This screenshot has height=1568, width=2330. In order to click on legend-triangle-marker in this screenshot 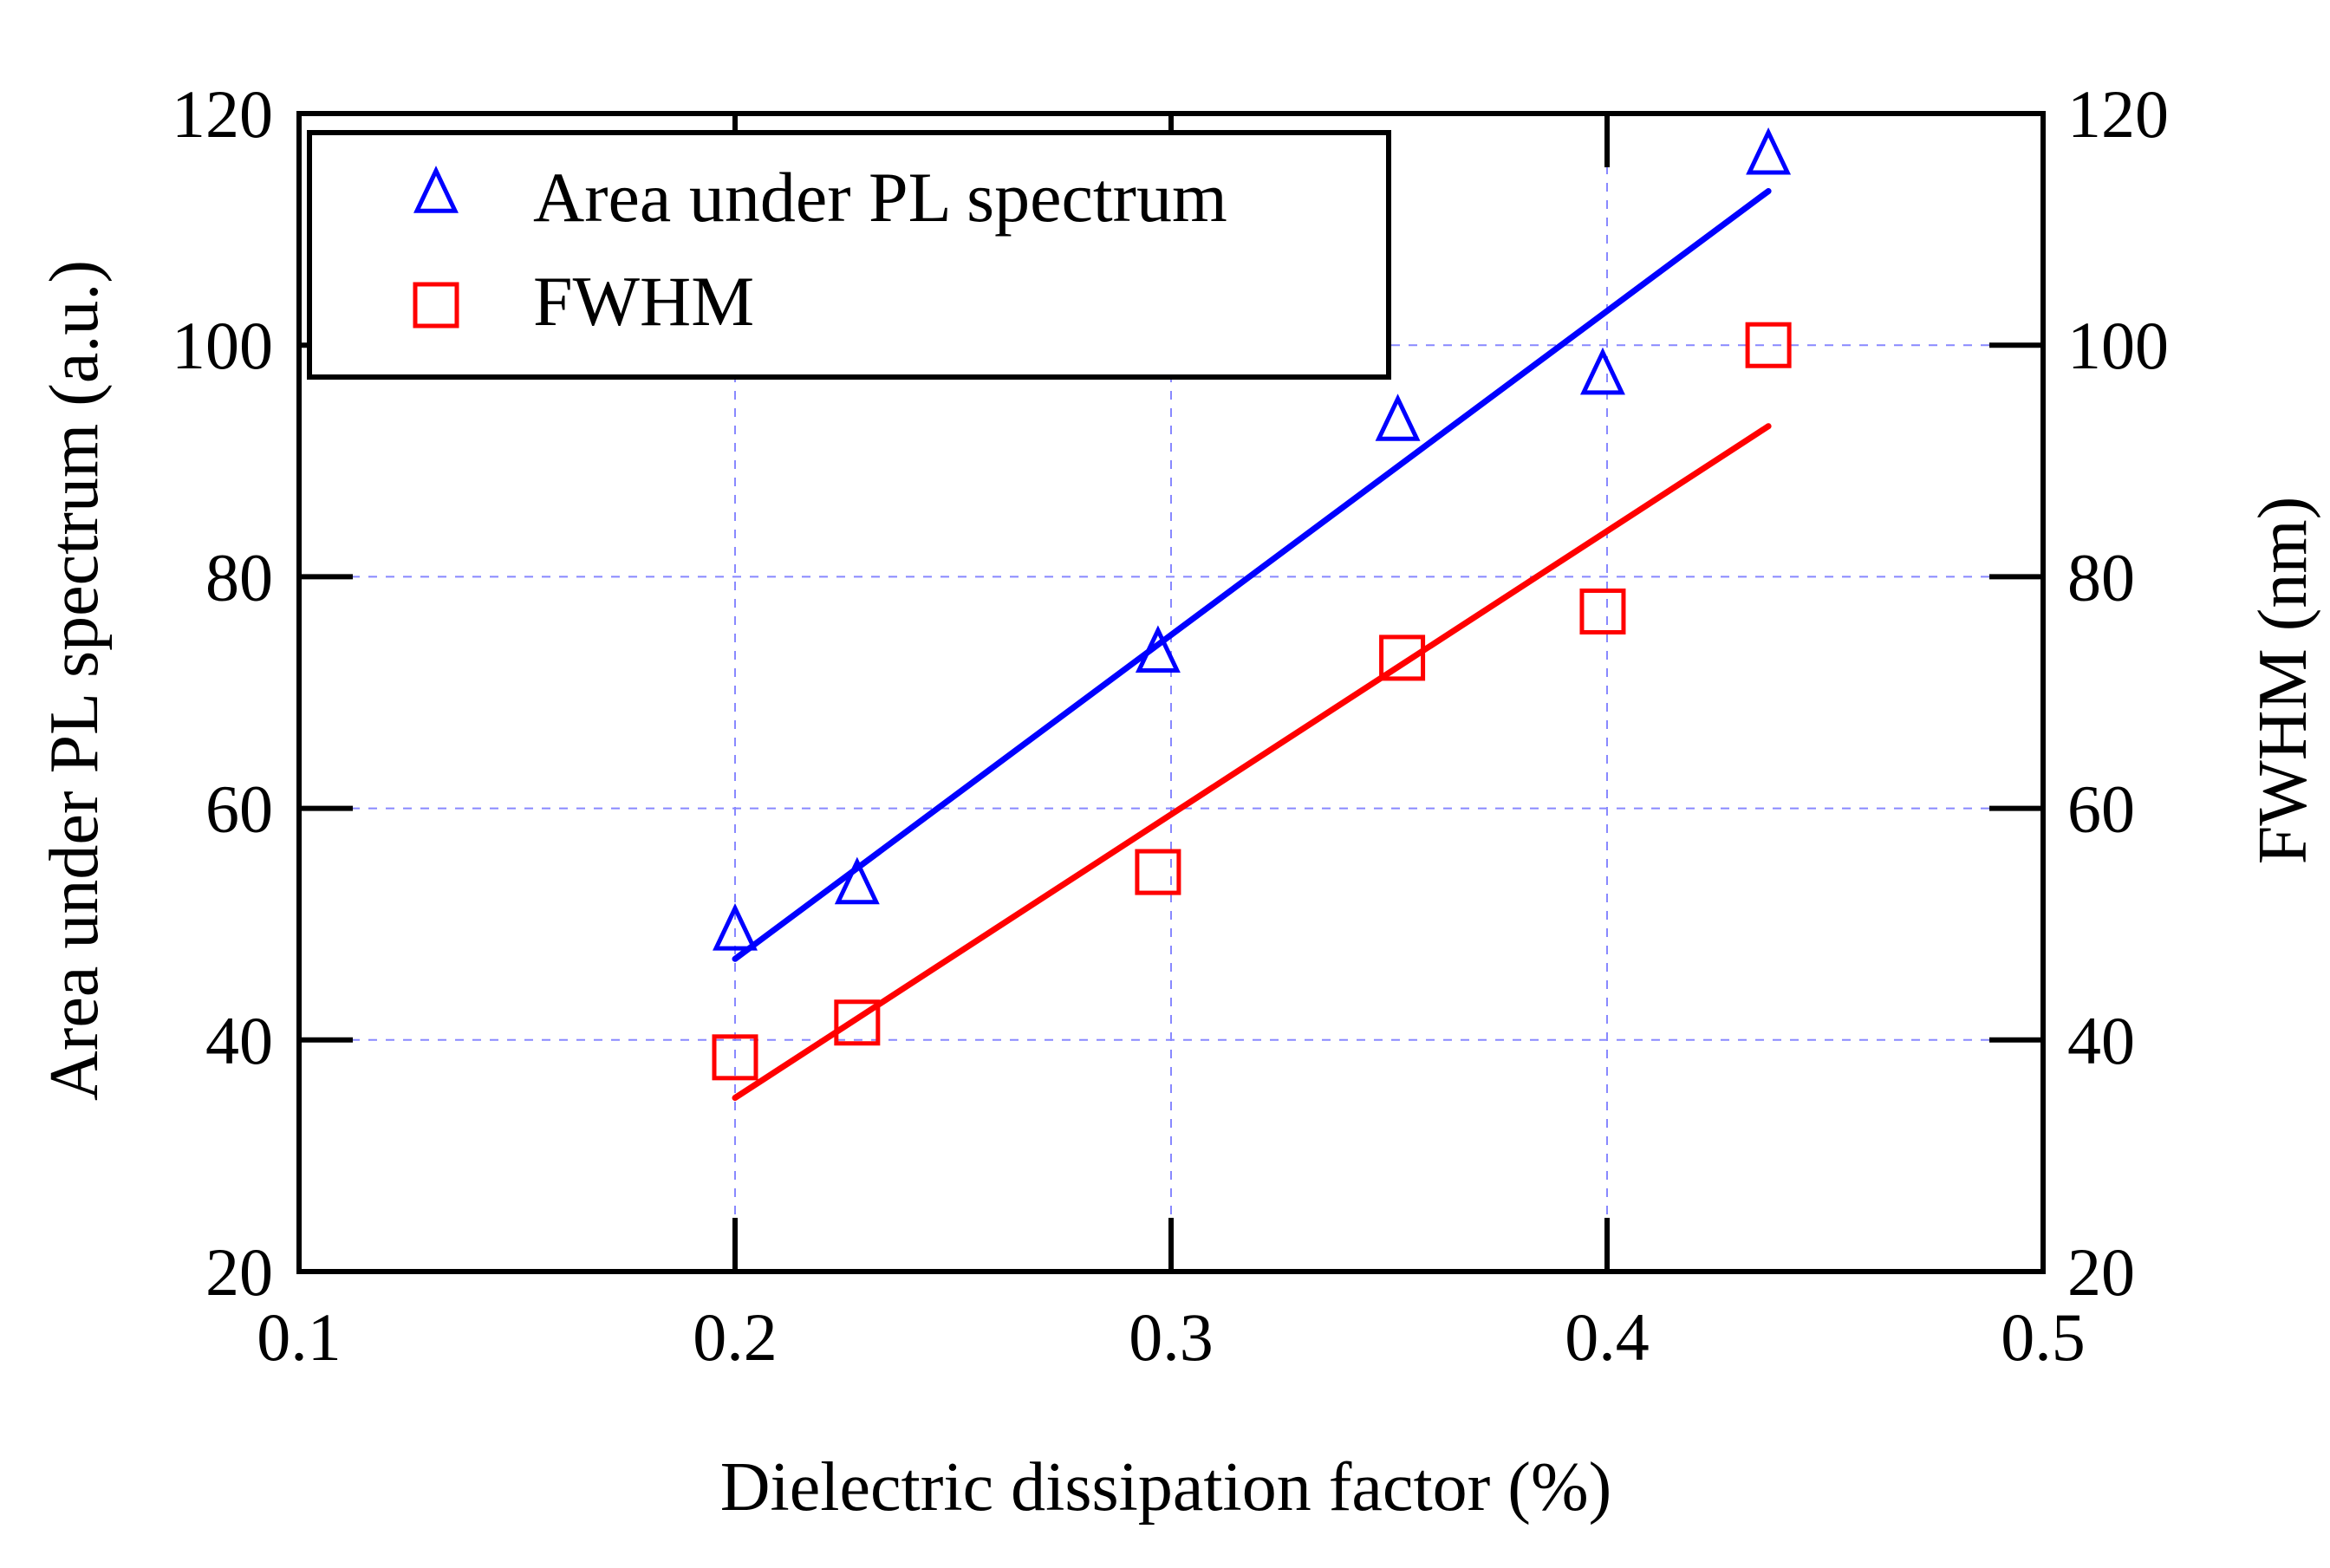, I will do `click(436, 189)`.